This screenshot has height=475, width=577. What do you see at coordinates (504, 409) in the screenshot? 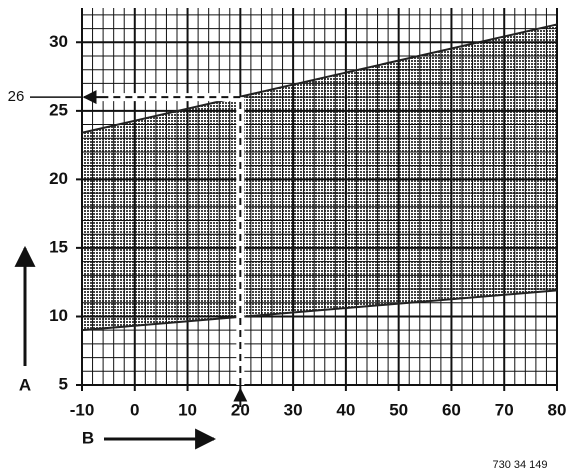
I see `x-tick-label: 70` at bounding box center [504, 409].